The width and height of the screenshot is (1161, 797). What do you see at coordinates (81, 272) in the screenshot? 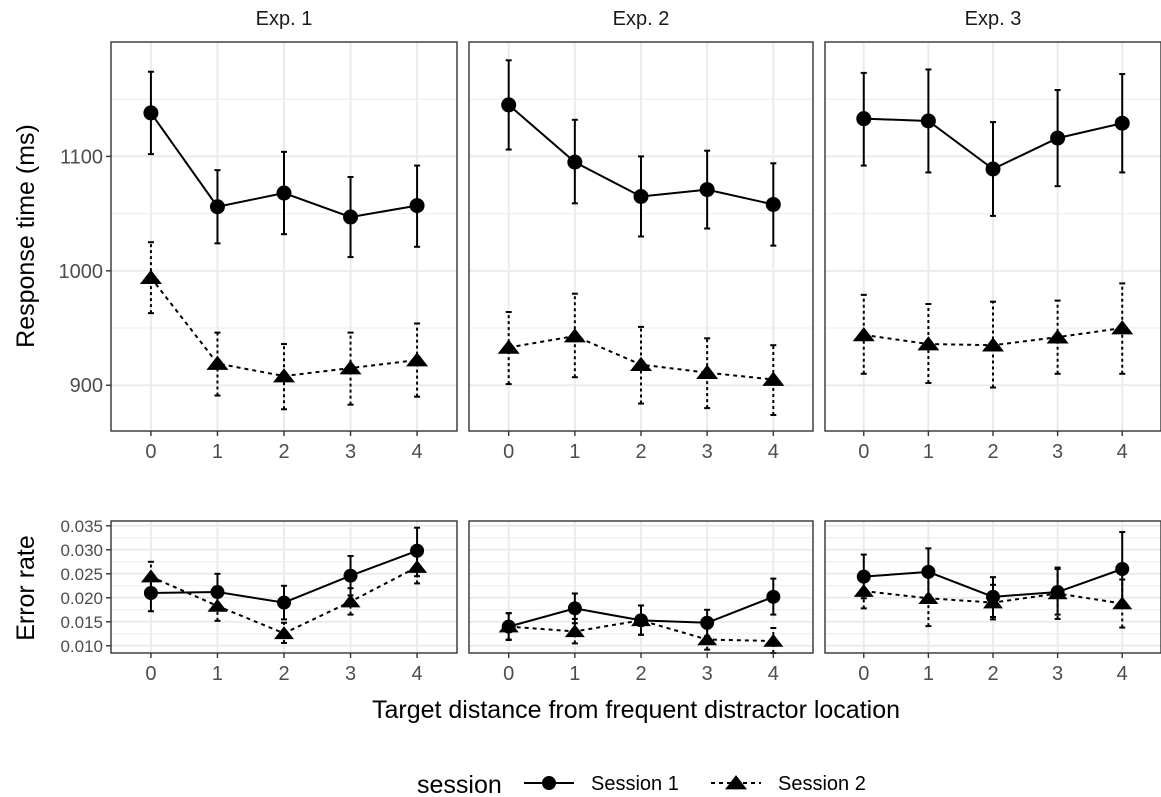
I see `y-tick-label: 1000` at bounding box center [81, 272].